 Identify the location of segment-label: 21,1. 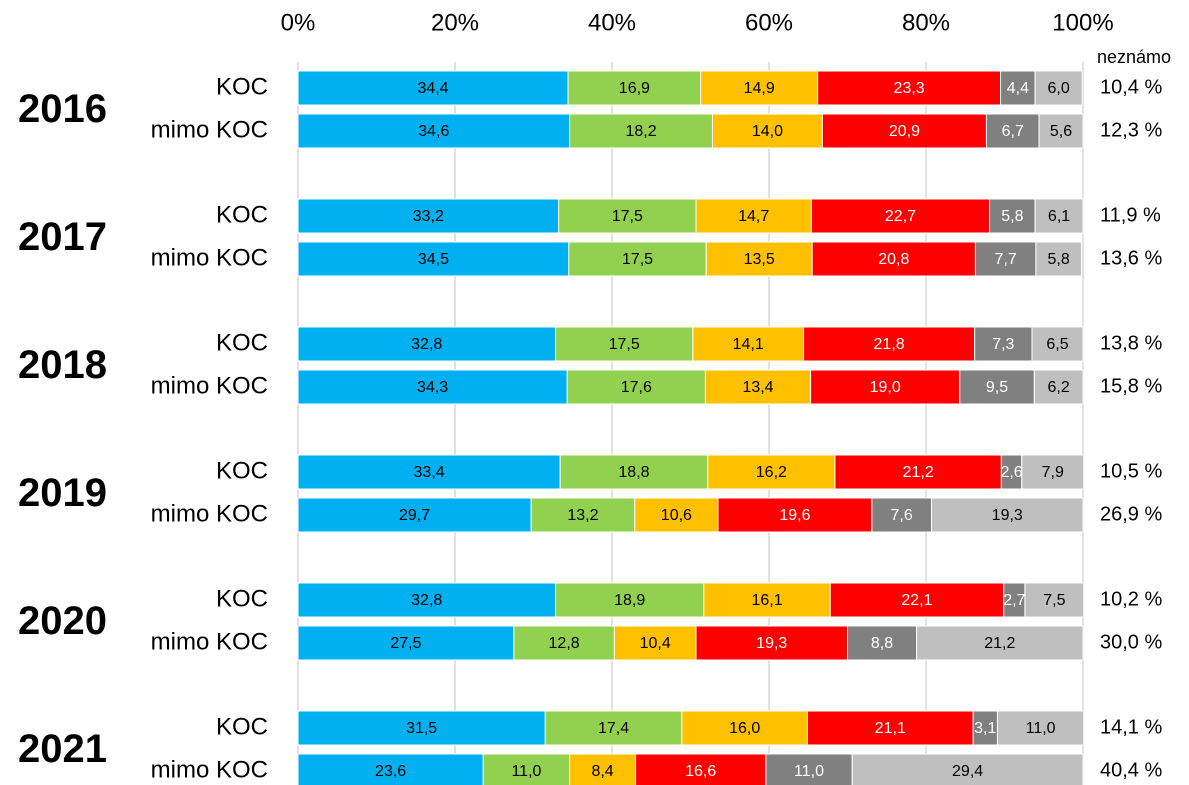
(890, 728).